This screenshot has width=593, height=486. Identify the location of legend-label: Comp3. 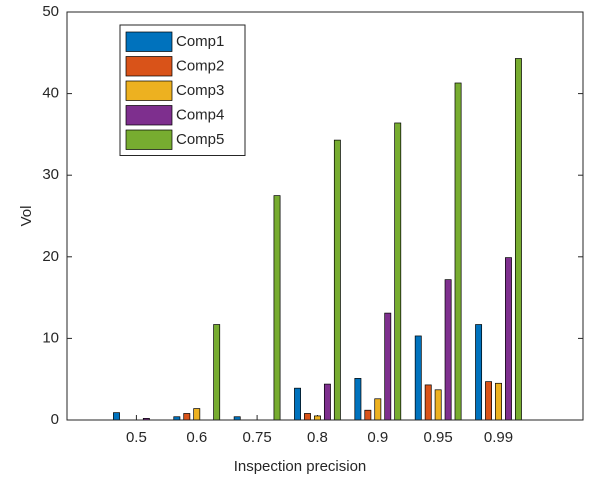
(200, 90).